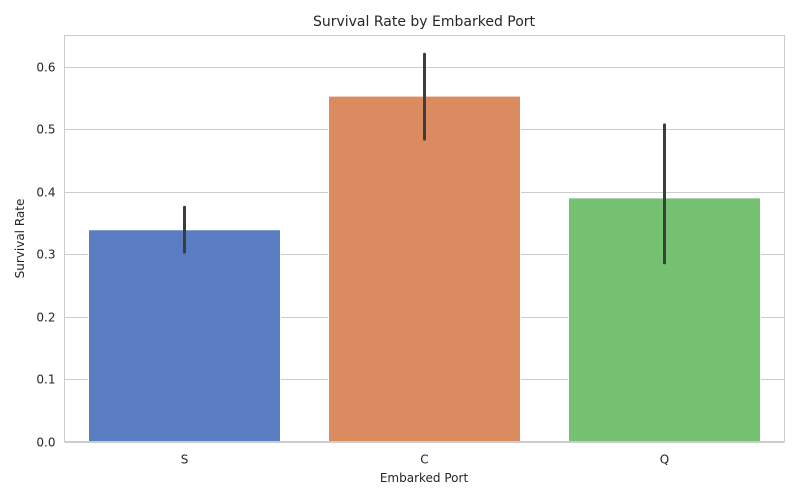 The width and height of the screenshot is (800, 500). What do you see at coordinates (20, 239) in the screenshot?
I see `y-axis-label: Survival Rate` at bounding box center [20, 239].